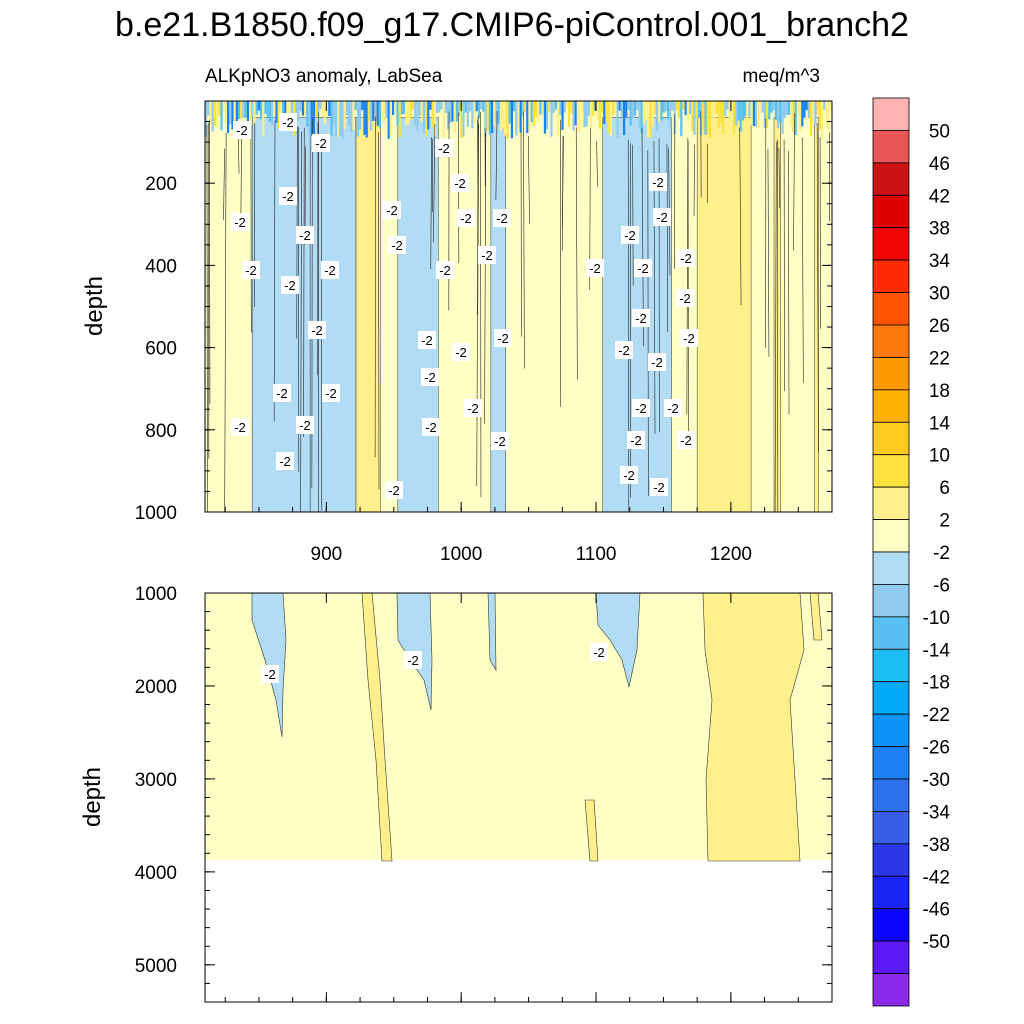 This screenshot has height=1024, width=1024. What do you see at coordinates (940, 261) in the screenshot?
I see `colorbar-label: 34` at bounding box center [940, 261].